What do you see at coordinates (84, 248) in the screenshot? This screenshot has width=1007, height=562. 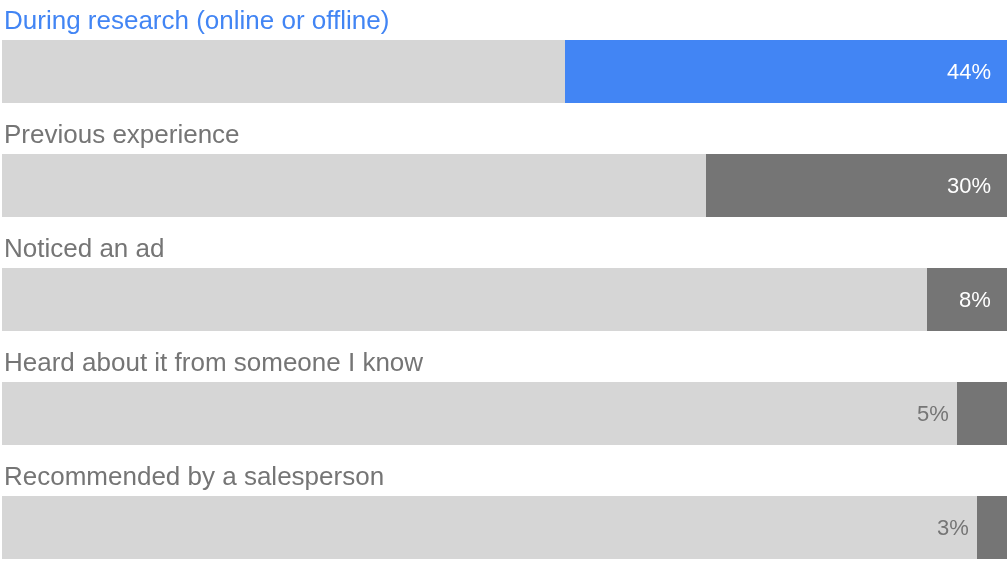 I see `y-tick-label: Noticed an ad` at bounding box center [84, 248].